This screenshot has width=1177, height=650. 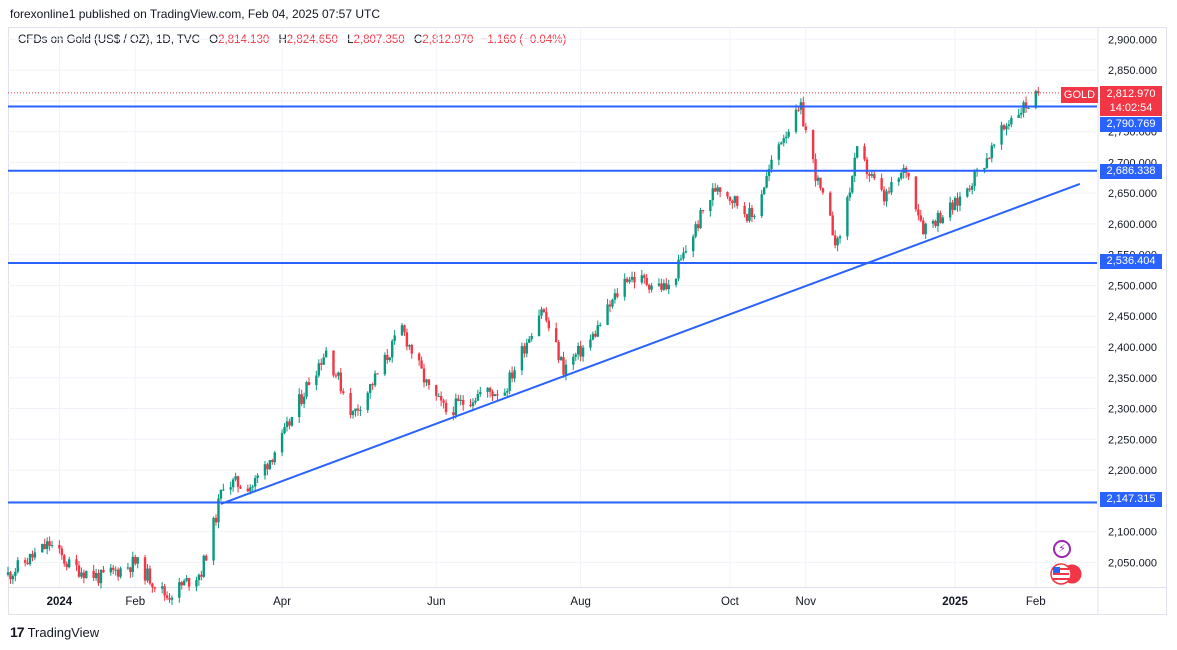 What do you see at coordinates (1132, 71) in the screenshot?
I see `y-tick-label: 2,850.000` at bounding box center [1132, 71].